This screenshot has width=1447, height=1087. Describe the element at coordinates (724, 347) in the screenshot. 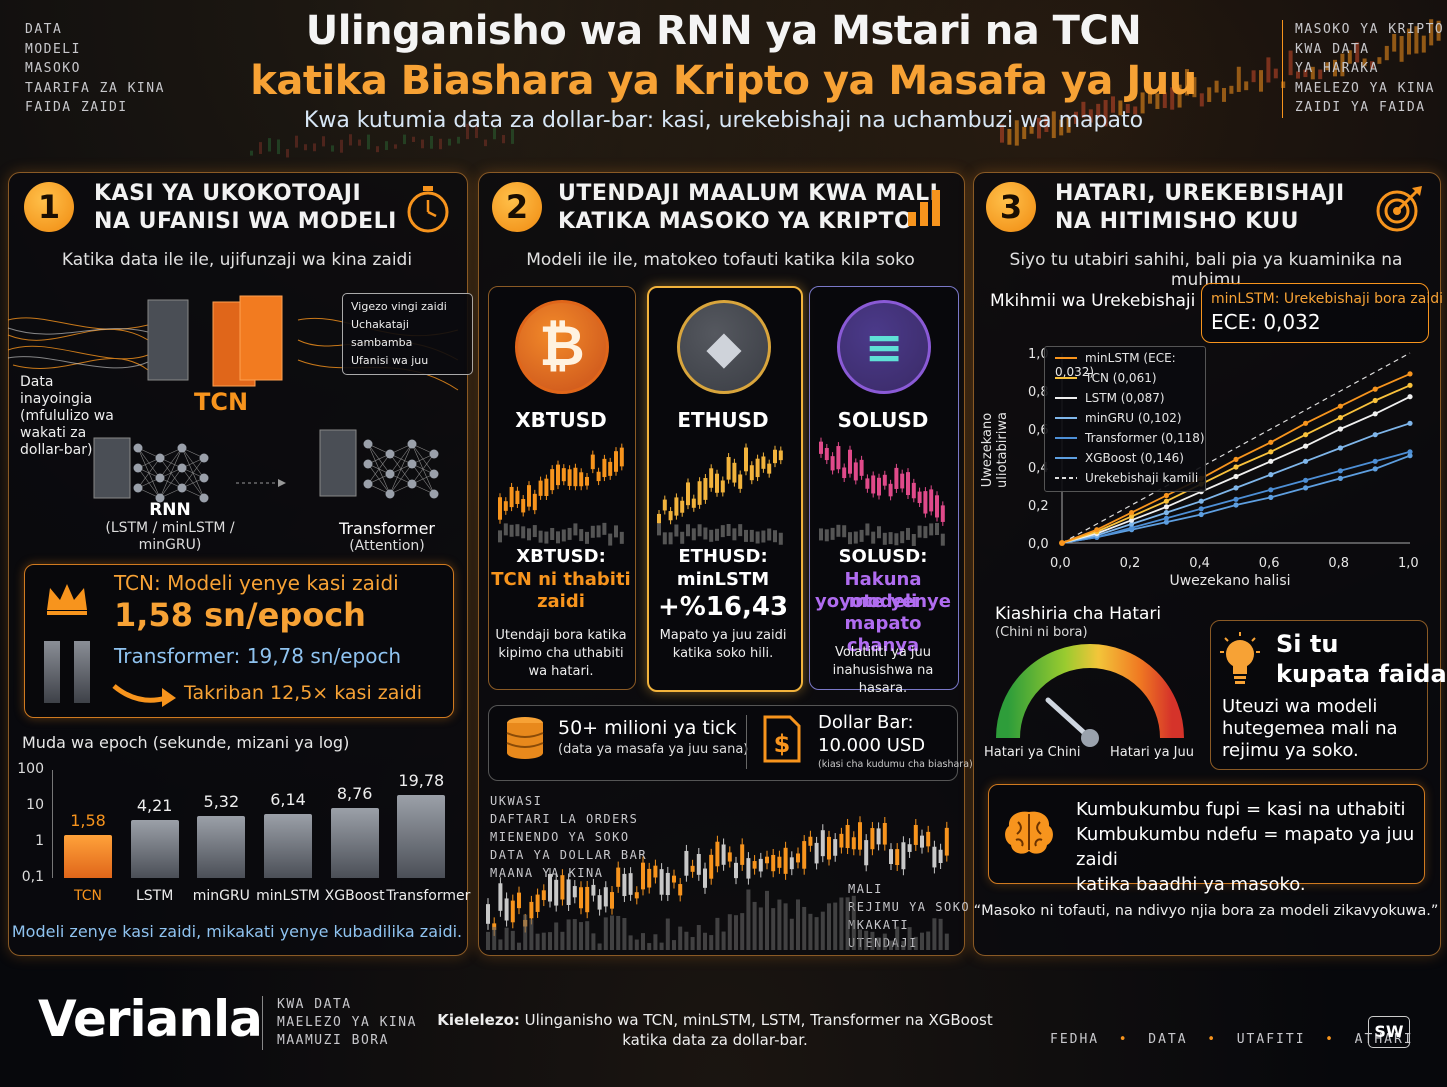

I see `ethereum-icon: ◆` at that location.